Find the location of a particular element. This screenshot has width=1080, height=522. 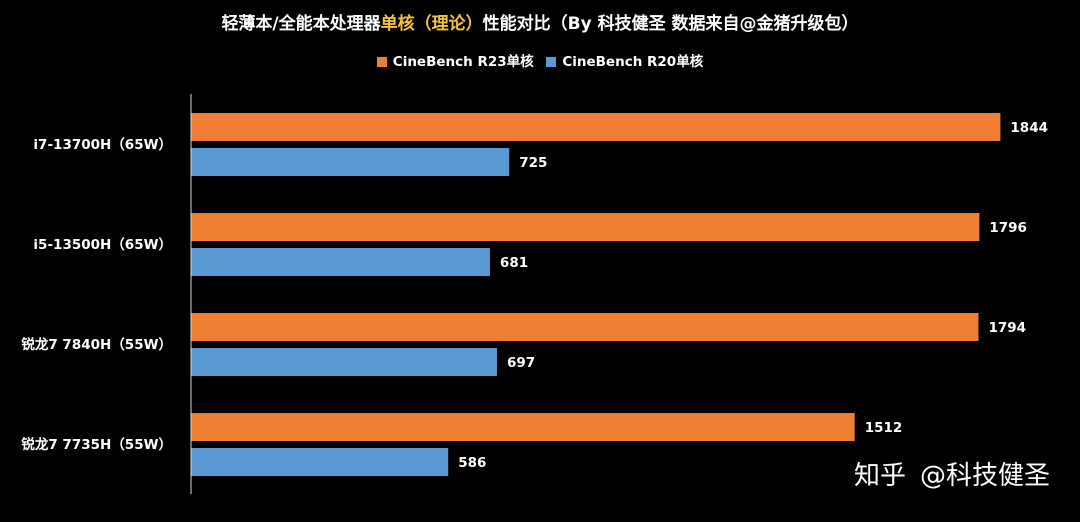

data-label-r20: 681 is located at coordinates (514, 263).